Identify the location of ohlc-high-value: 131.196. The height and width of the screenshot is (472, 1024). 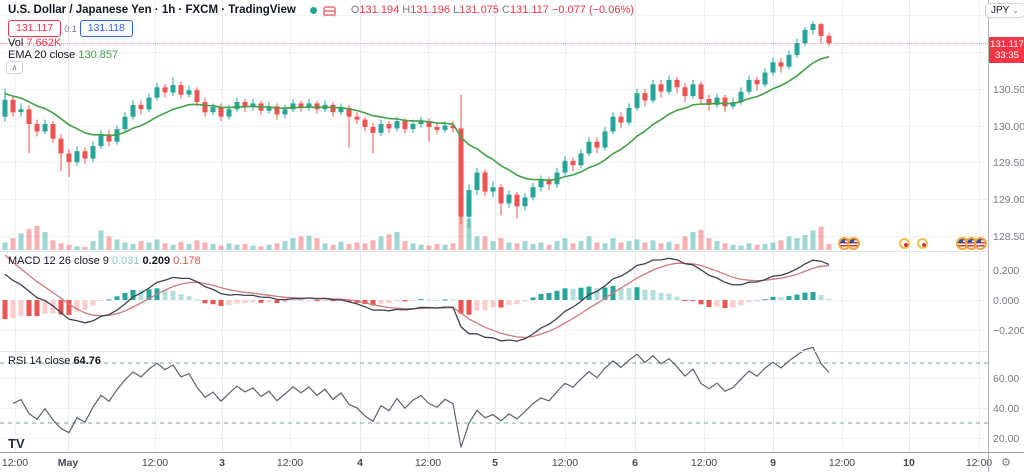
(430, 10).